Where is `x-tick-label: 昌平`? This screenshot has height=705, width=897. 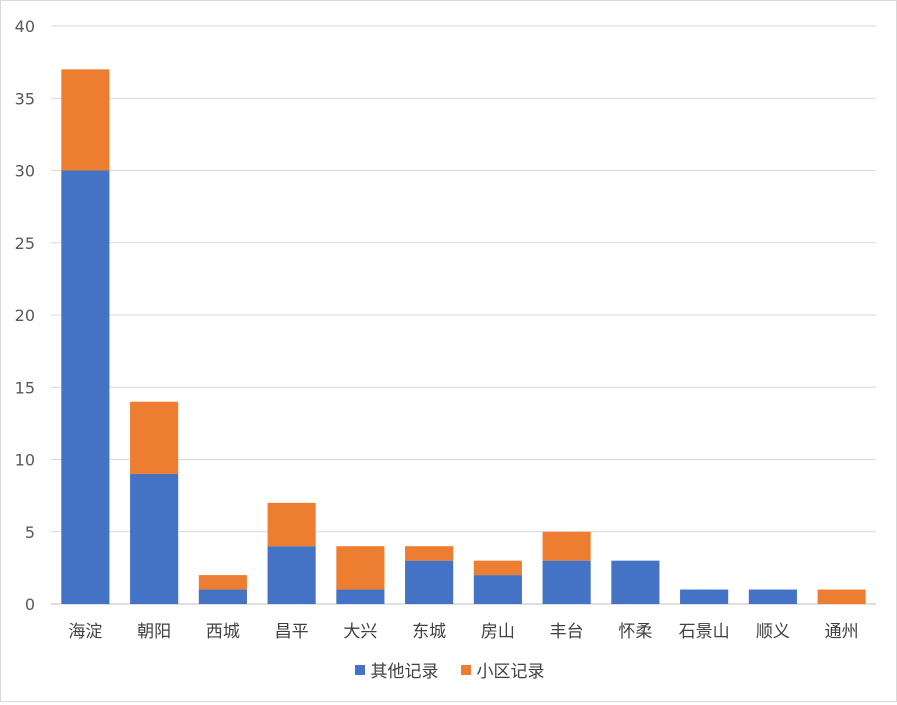
x-tick-label: 昌平 is located at coordinates (292, 632).